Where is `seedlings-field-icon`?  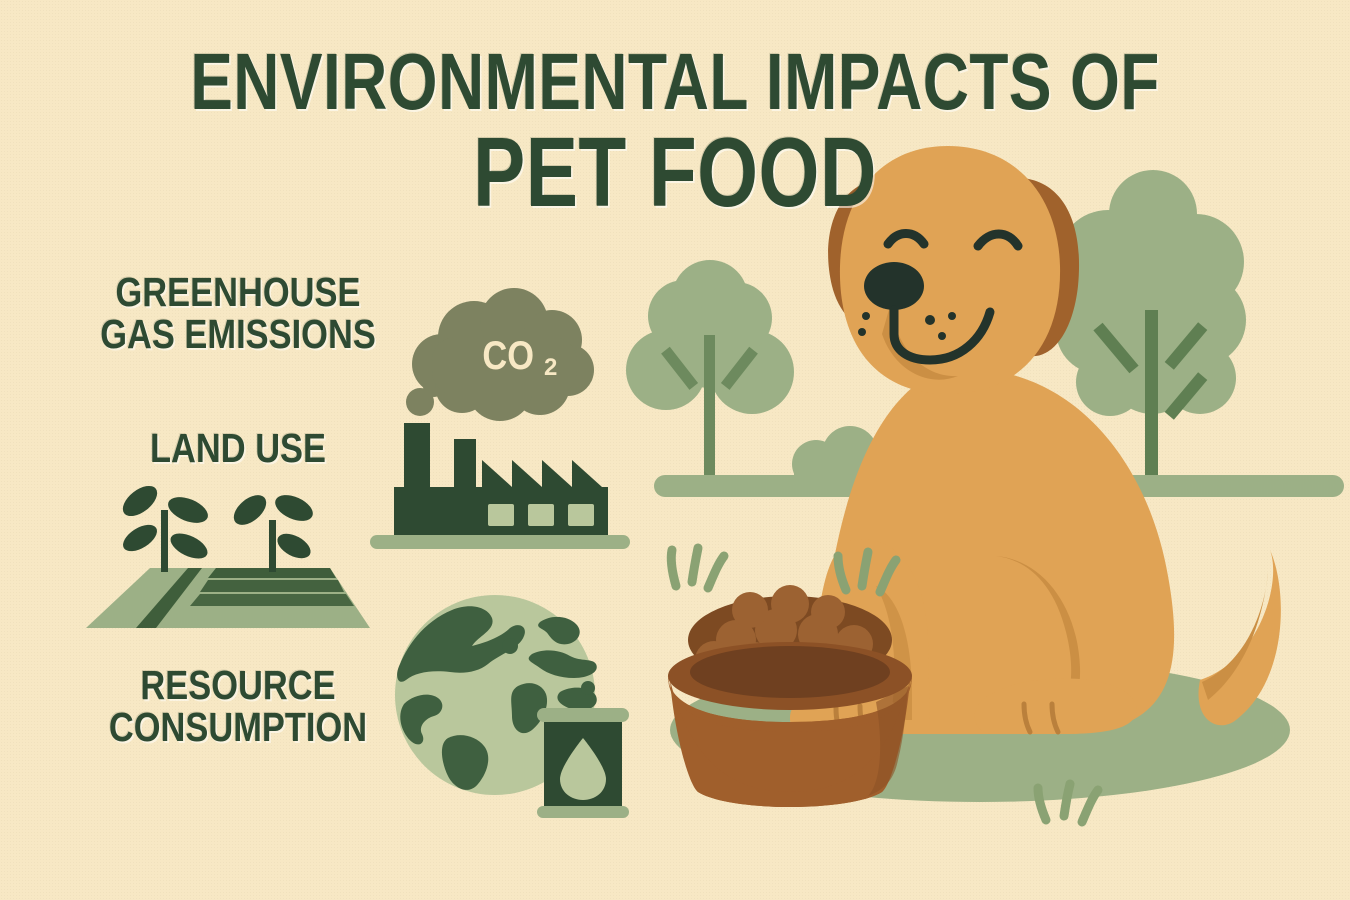
seedlings-field-icon is located at coordinates (228, 550).